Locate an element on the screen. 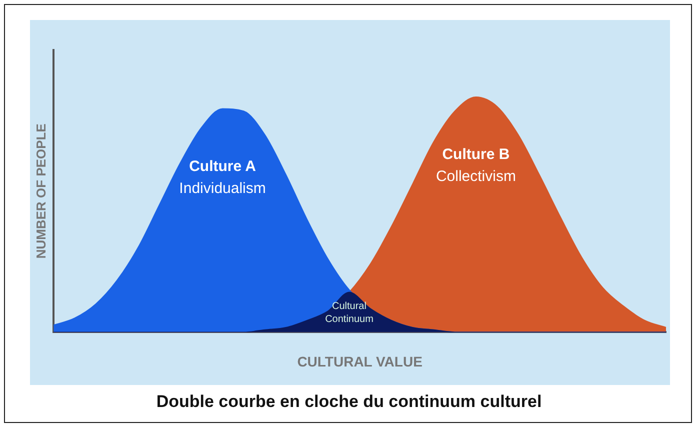 This screenshot has width=698, height=429. series-label: Culture B is located at coordinates (476, 155).